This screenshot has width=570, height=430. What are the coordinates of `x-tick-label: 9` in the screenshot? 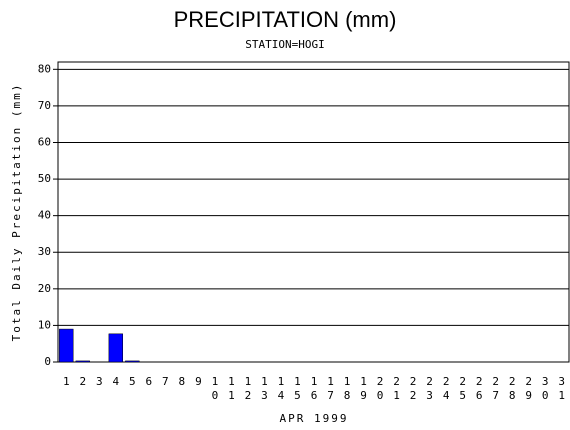 It's located at (198, 381).